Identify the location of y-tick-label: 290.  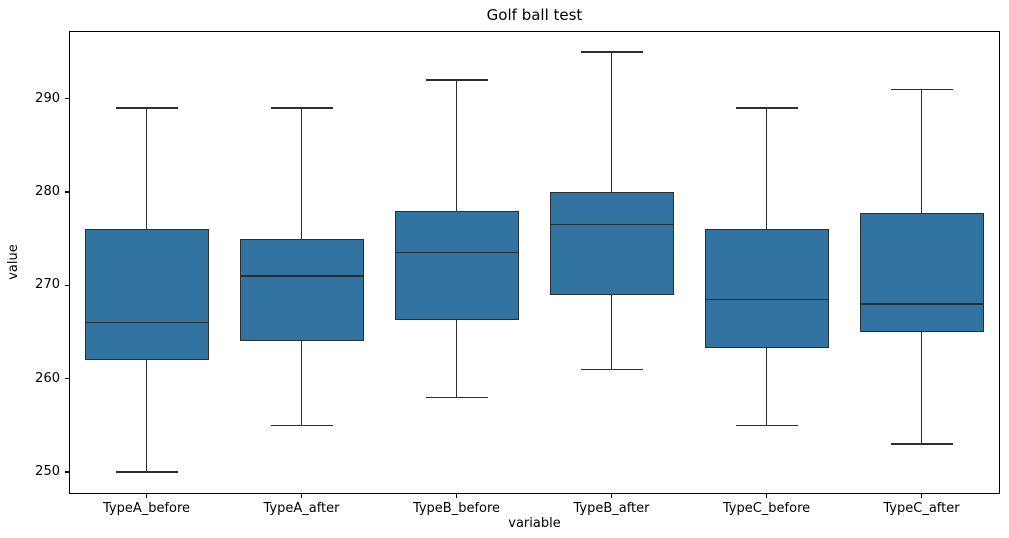
(47, 98).